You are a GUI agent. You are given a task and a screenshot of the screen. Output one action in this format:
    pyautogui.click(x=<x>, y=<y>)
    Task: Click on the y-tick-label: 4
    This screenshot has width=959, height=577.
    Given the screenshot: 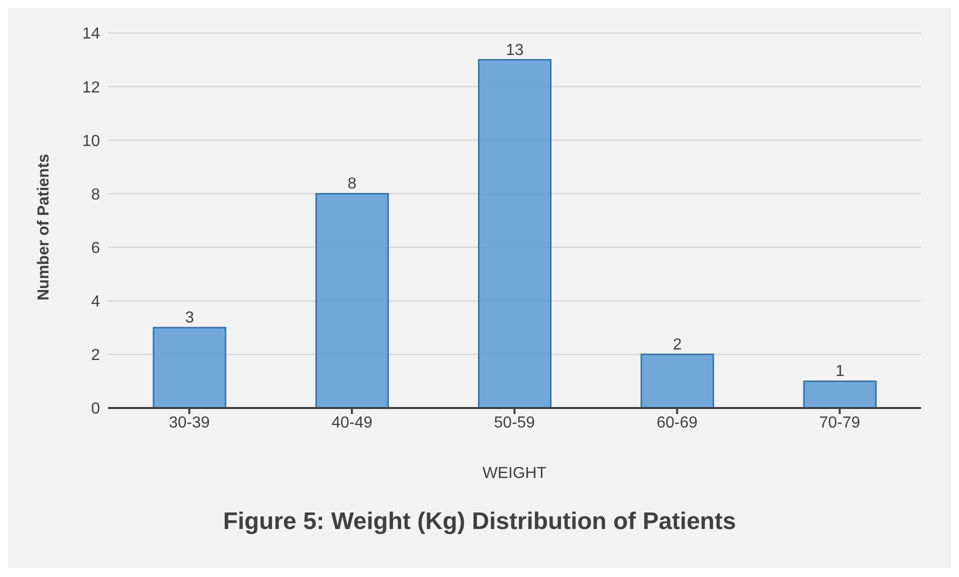 What is the action you would take?
    pyautogui.click(x=95, y=302)
    